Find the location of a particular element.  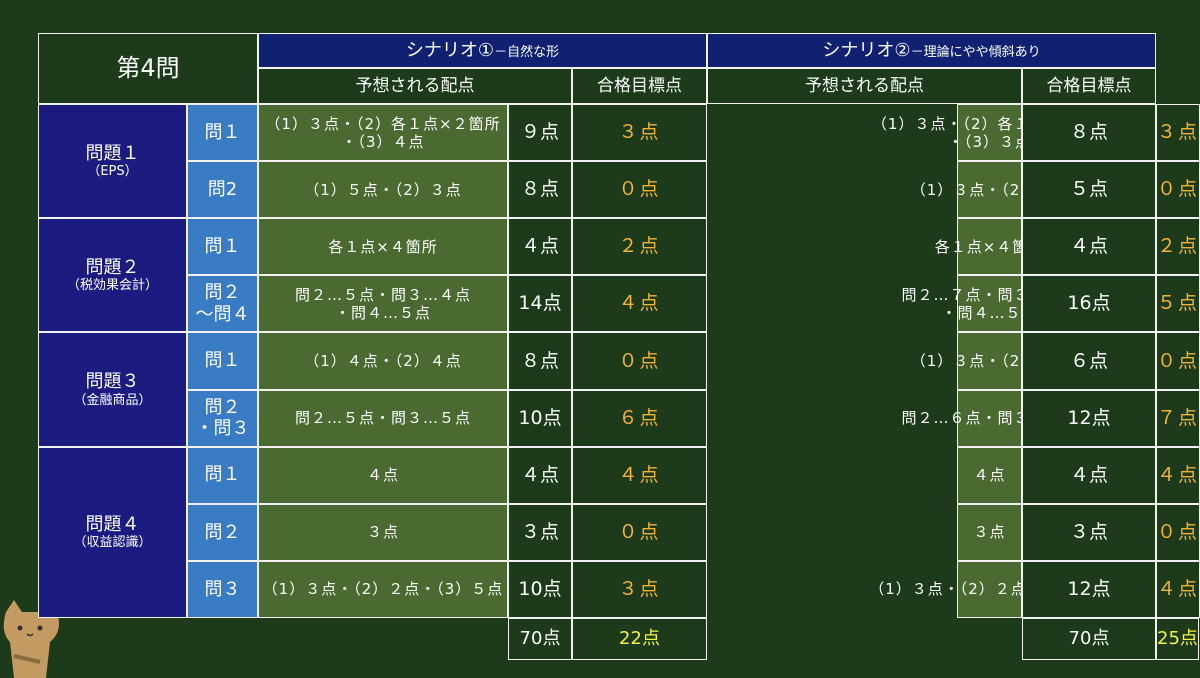

problem-label-text: （EPS） is located at coordinates (112, 172).